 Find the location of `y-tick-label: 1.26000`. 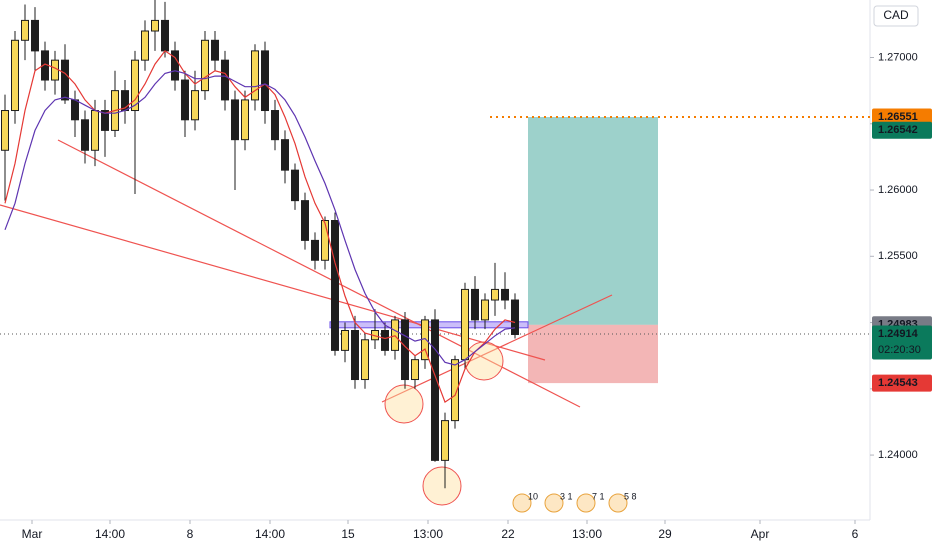

y-tick-label: 1.26000 is located at coordinates (898, 190).